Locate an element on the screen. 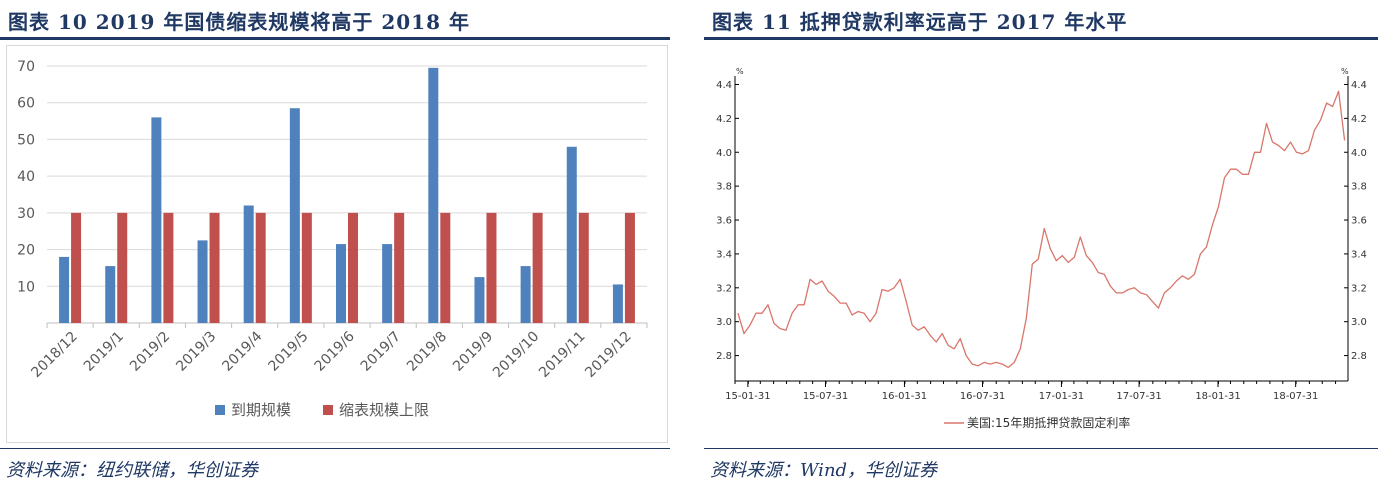  y-tick-label-right: 4.4 is located at coordinates (1359, 85).